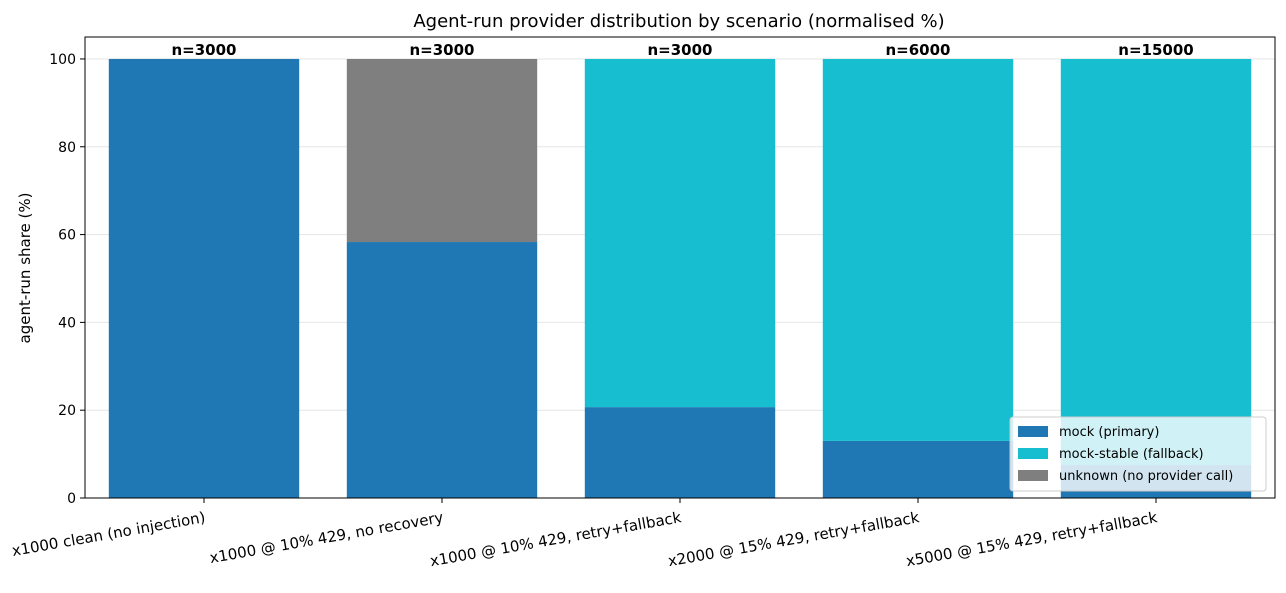 This screenshot has height=593, width=1286. What do you see at coordinates (1131, 454) in the screenshot?
I see `legend-label: mock-stable (fallback)` at bounding box center [1131, 454].